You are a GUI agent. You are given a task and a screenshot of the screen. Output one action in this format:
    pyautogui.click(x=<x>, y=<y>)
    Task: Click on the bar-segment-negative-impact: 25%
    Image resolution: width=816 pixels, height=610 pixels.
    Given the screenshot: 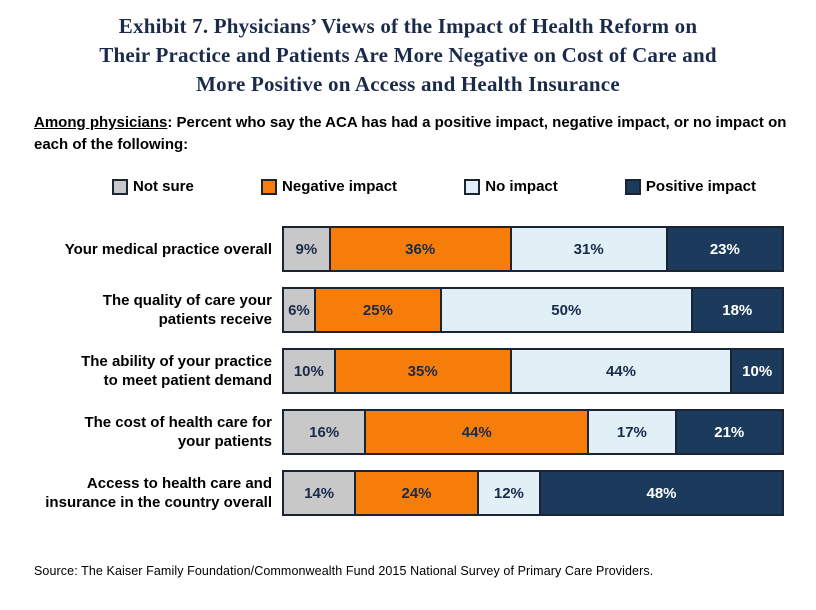 What is the action you would take?
    pyautogui.click(x=378, y=310)
    